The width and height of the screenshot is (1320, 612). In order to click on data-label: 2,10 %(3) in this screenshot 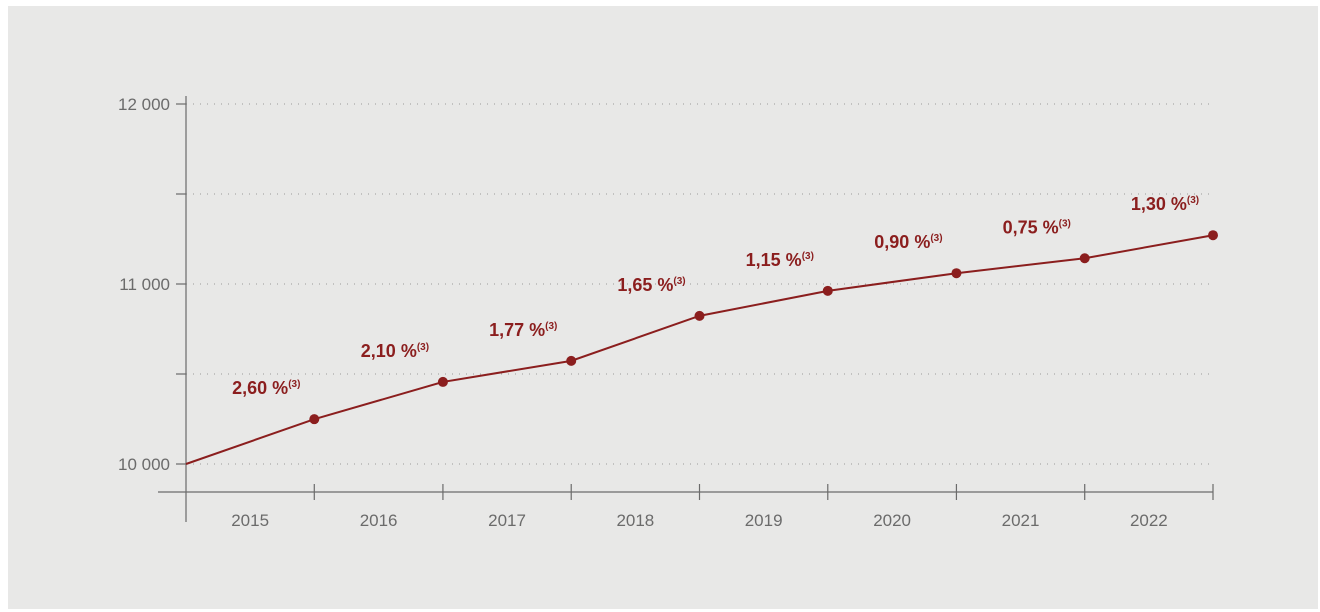, I will do `click(395, 351)`.